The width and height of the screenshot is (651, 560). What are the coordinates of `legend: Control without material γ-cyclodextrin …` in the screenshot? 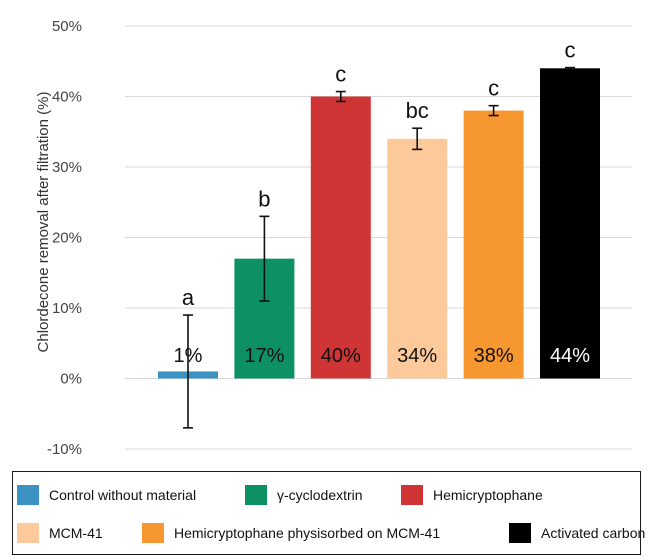 It's located at (328, 513).